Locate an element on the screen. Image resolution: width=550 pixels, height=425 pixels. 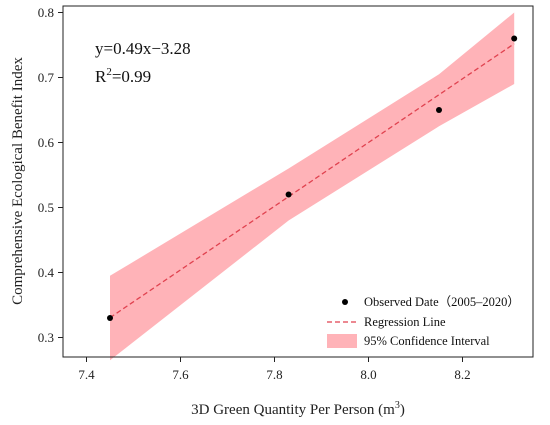
x-axis-title-close: ) is located at coordinates (402, 410).